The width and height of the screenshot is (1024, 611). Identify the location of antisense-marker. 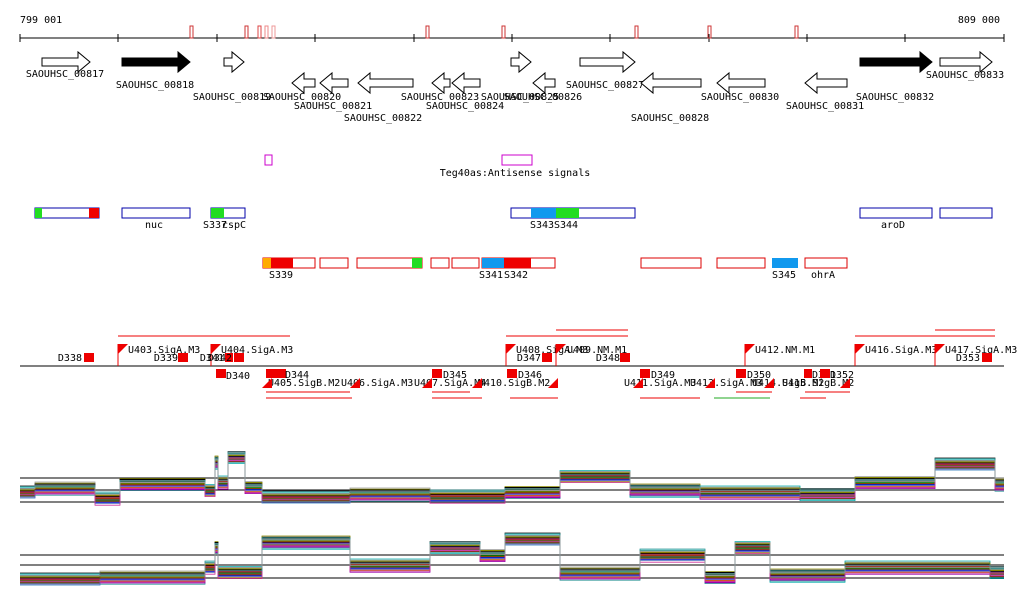
(268, 160).